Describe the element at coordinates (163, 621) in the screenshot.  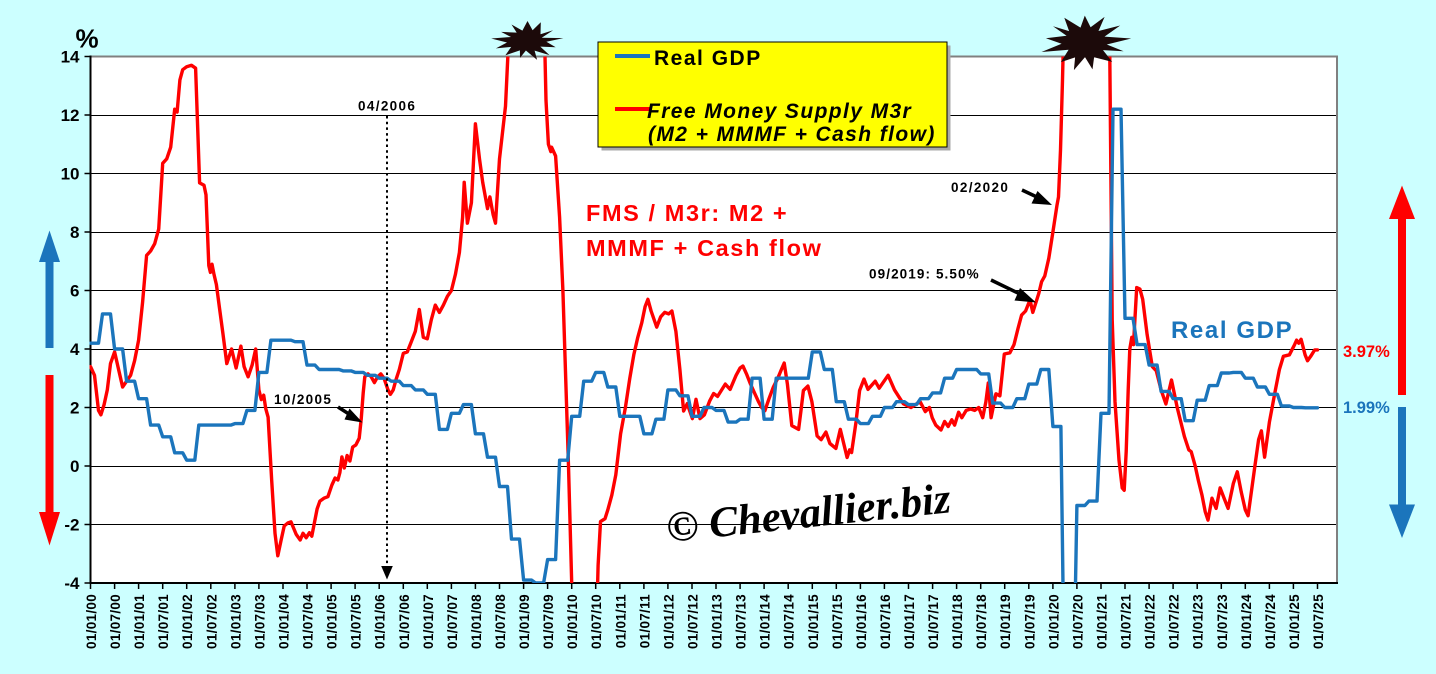
I see `svg-text: 01/07/01` at that location.